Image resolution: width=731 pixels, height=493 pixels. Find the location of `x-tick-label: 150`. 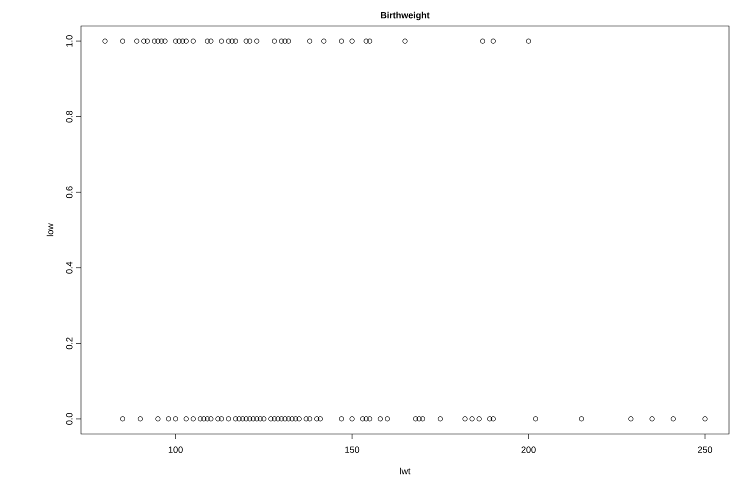

x-tick-label: 150 is located at coordinates (352, 449).